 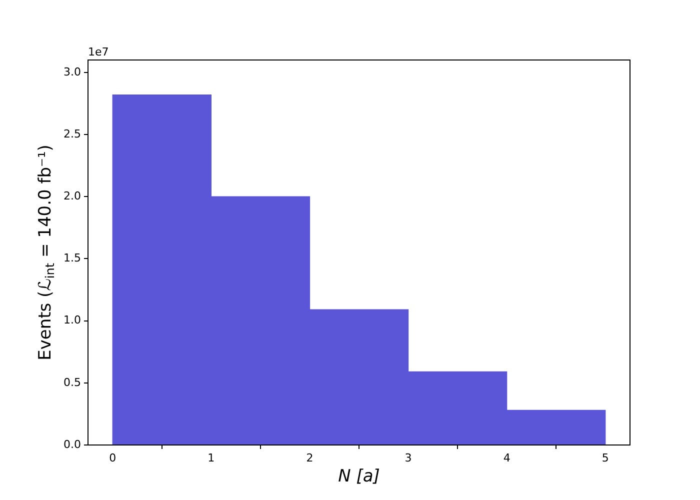 What do you see at coordinates (359, 476) in the screenshot?
I see `x-axis-title: N [a]` at bounding box center [359, 476].